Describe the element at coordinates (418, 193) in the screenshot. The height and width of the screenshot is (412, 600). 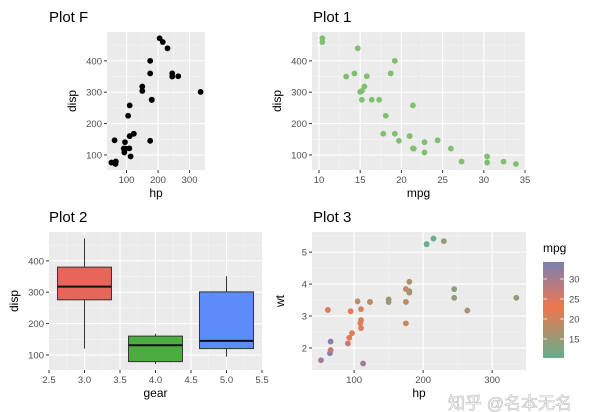
I see `x-axis-label: mpg` at that location.